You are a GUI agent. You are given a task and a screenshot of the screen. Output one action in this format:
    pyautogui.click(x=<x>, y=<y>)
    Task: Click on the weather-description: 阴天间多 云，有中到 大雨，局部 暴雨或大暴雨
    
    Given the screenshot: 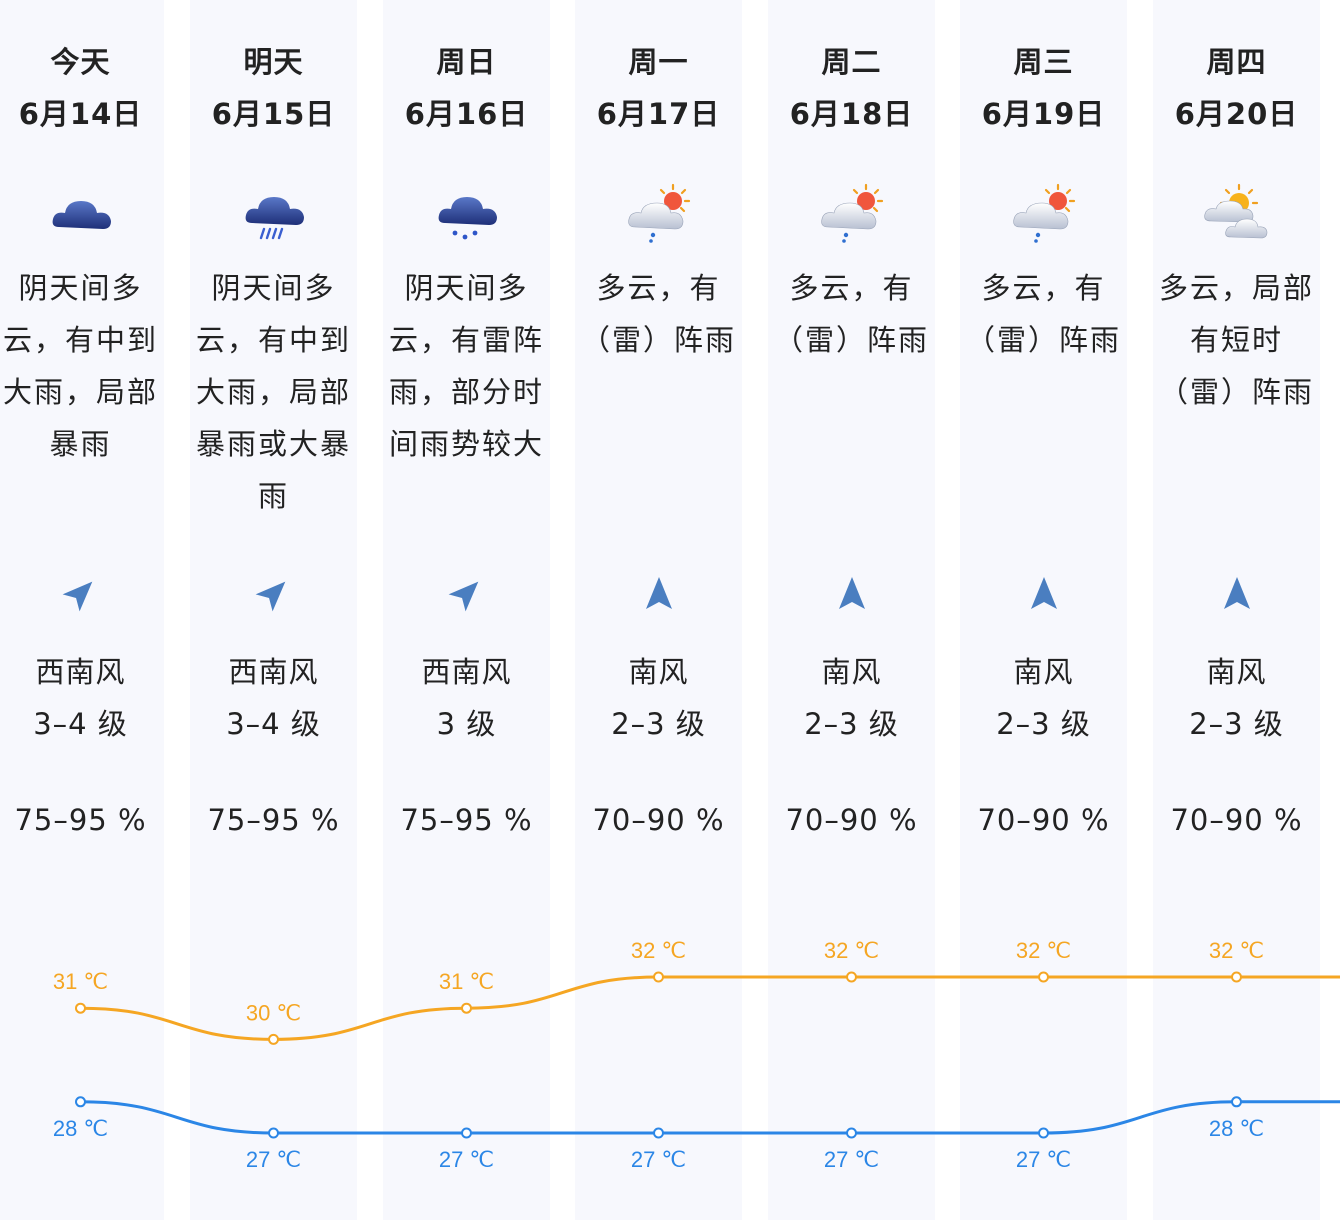 What is the action you would take?
    pyautogui.click(x=273, y=392)
    